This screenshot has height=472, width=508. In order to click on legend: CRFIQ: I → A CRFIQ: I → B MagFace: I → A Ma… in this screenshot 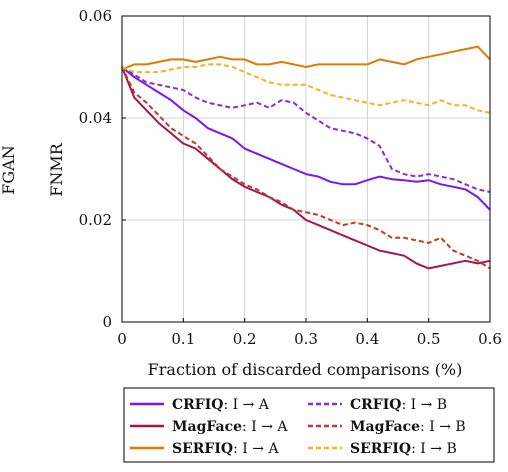, I will do `click(309, 425)`.